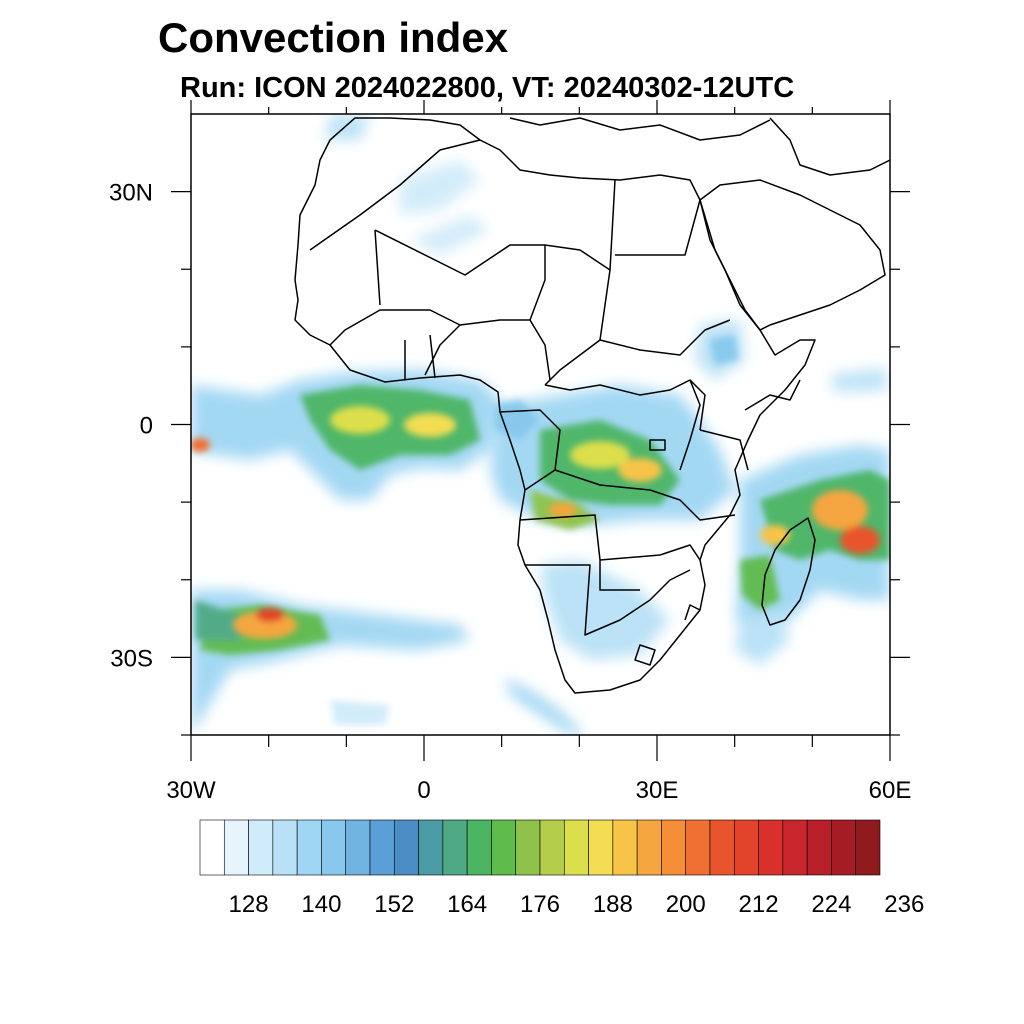 Image resolution: width=1024 pixels, height=1024 pixels. What do you see at coordinates (577, 904) in the screenshot?
I see `colorbar-labels: 128 140 152 164 176 188 200 212 224 236` at bounding box center [577, 904].